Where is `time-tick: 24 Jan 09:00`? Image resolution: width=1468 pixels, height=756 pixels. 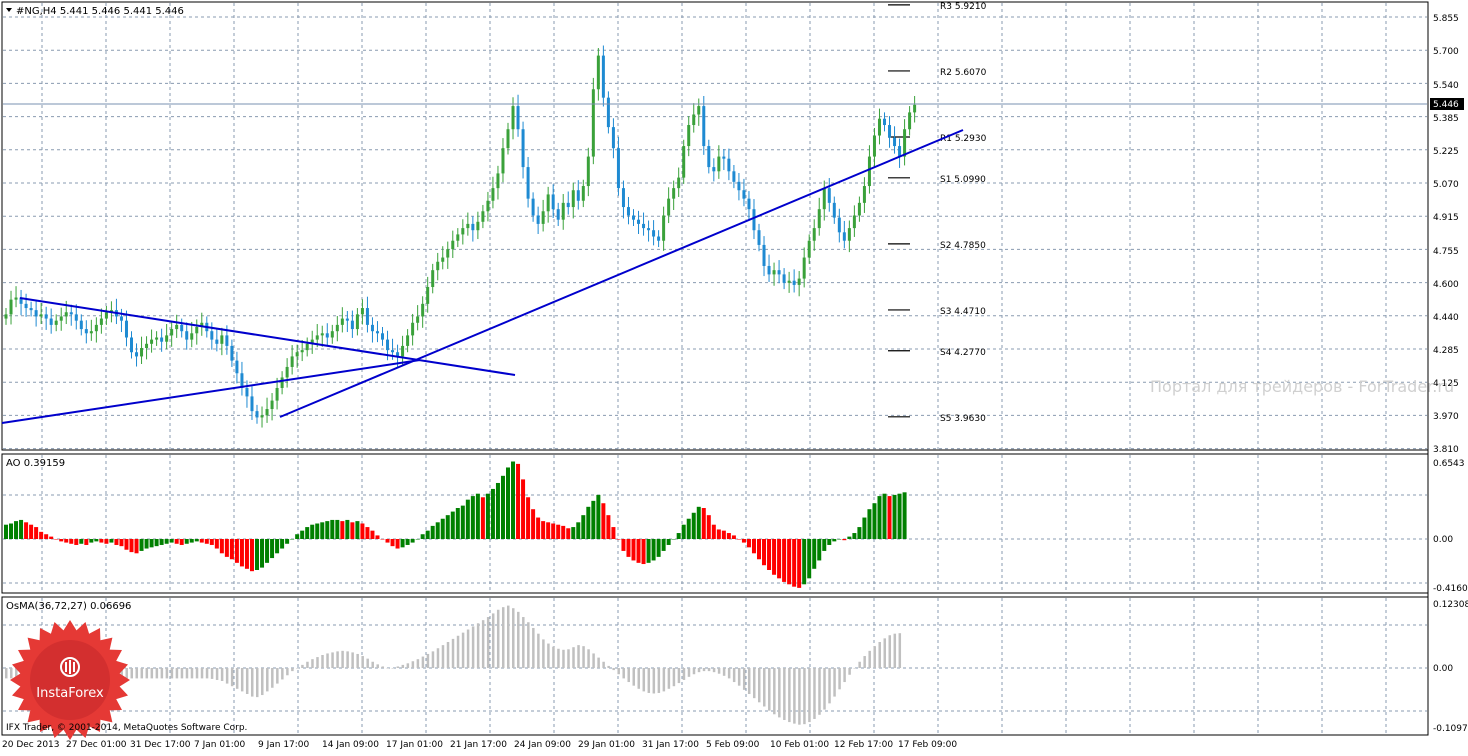
time-tick: 24 Jan 09:00 is located at coordinates (542, 745).